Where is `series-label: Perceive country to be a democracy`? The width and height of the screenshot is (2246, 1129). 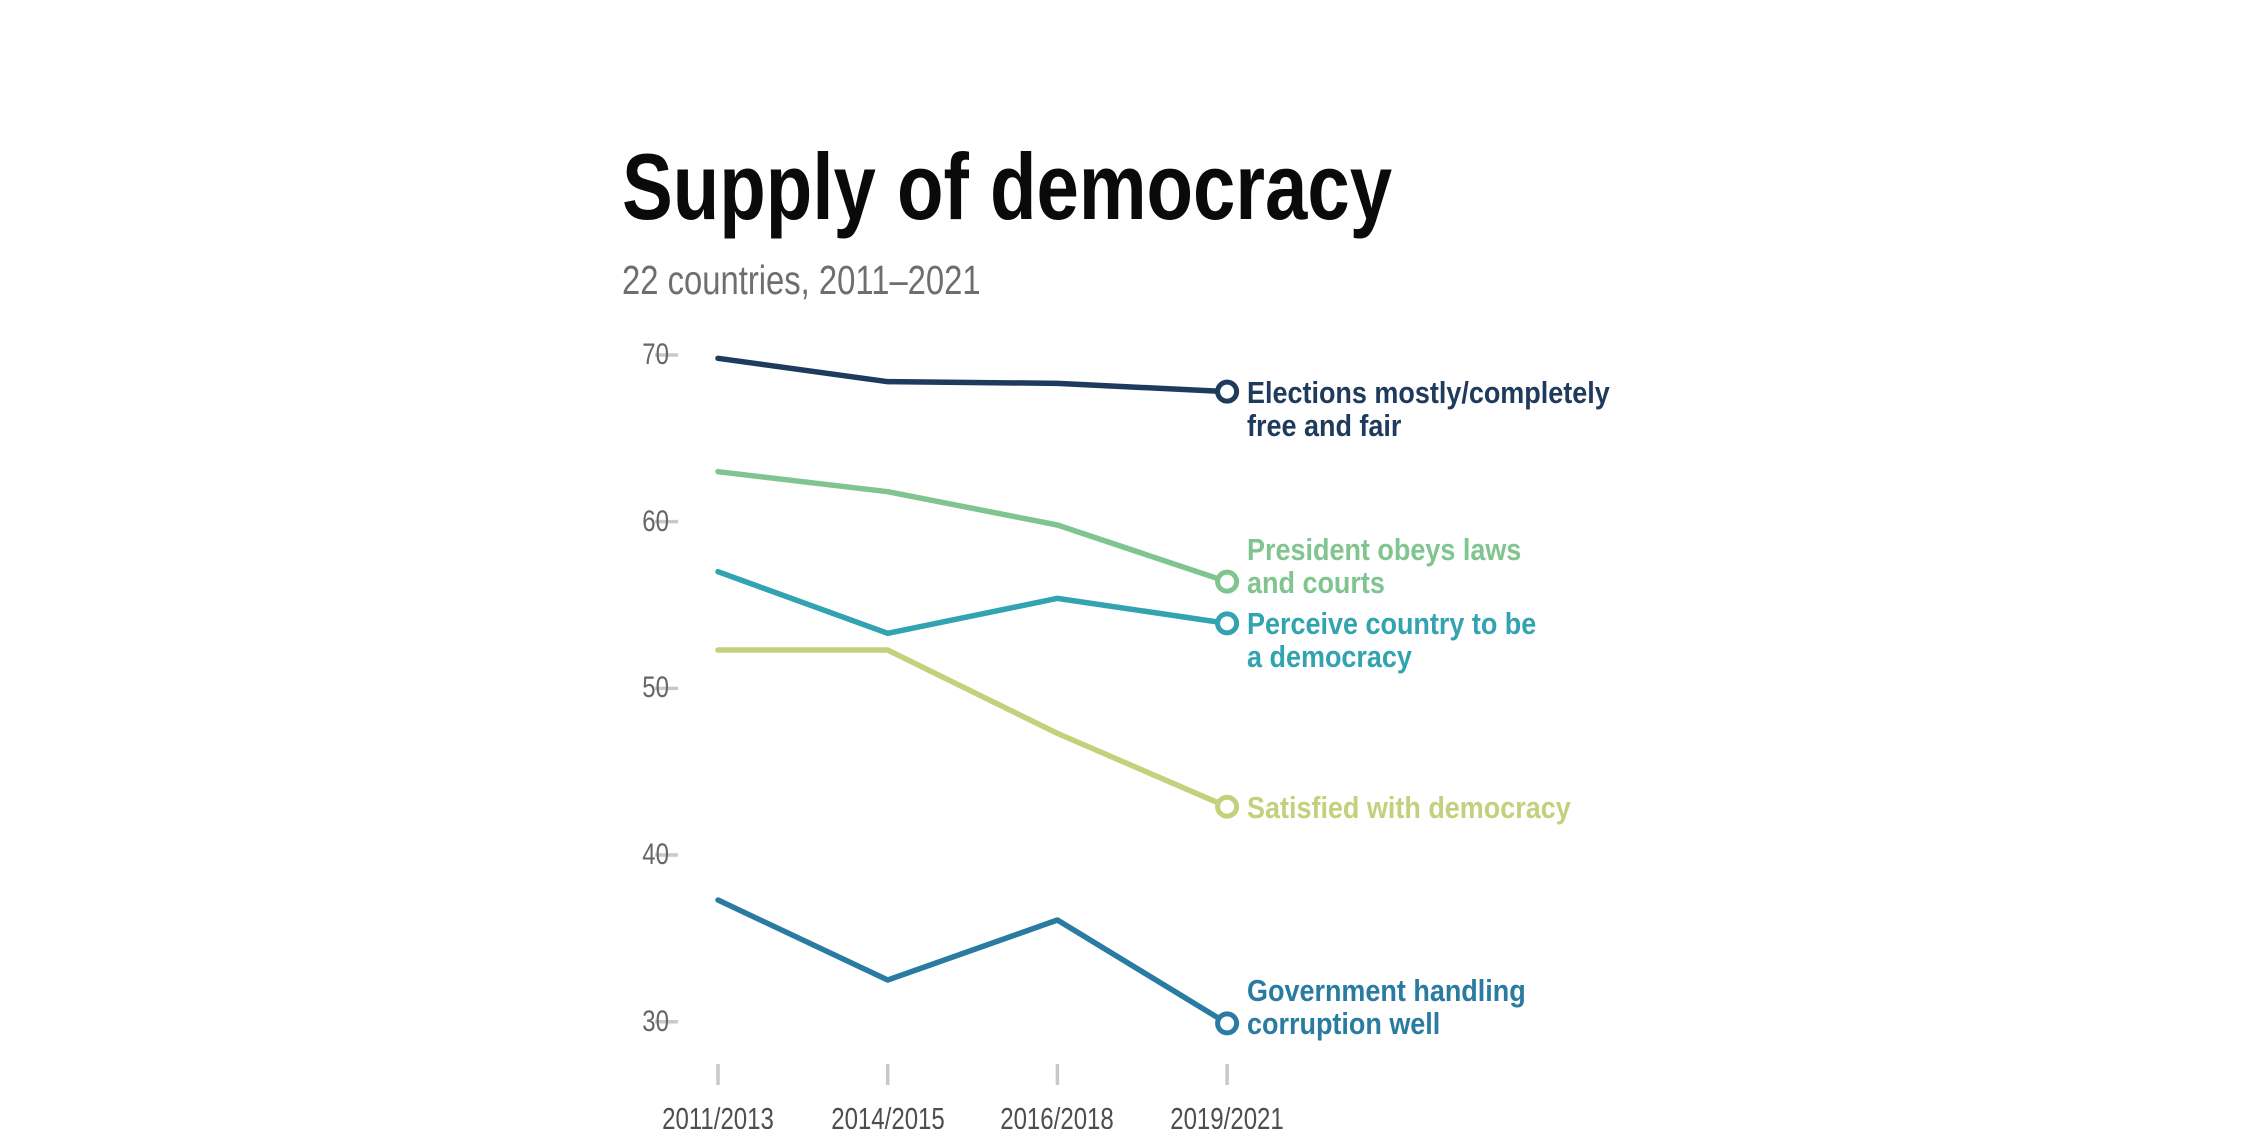
series-label: Perceive country to be a democracy is located at coordinates (1391, 640).